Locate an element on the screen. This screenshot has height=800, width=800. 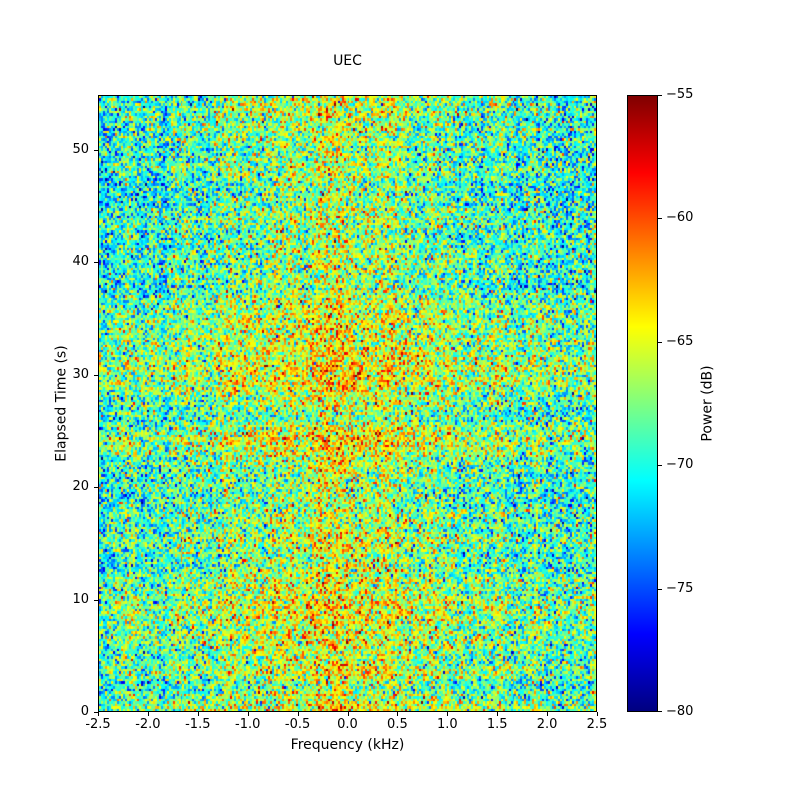
x-tick-label: 2.5 is located at coordinates (597, 724).